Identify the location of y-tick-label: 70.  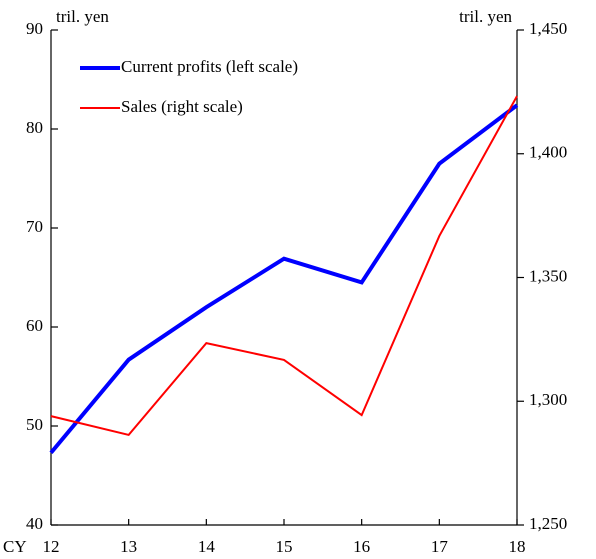
(34, 226).